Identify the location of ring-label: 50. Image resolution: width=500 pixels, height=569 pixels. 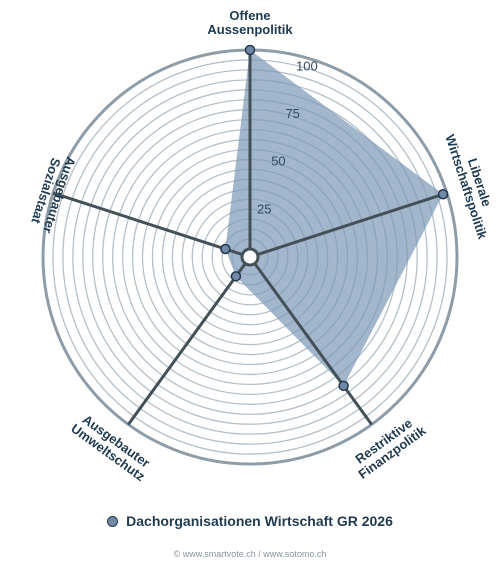
(278, 161).